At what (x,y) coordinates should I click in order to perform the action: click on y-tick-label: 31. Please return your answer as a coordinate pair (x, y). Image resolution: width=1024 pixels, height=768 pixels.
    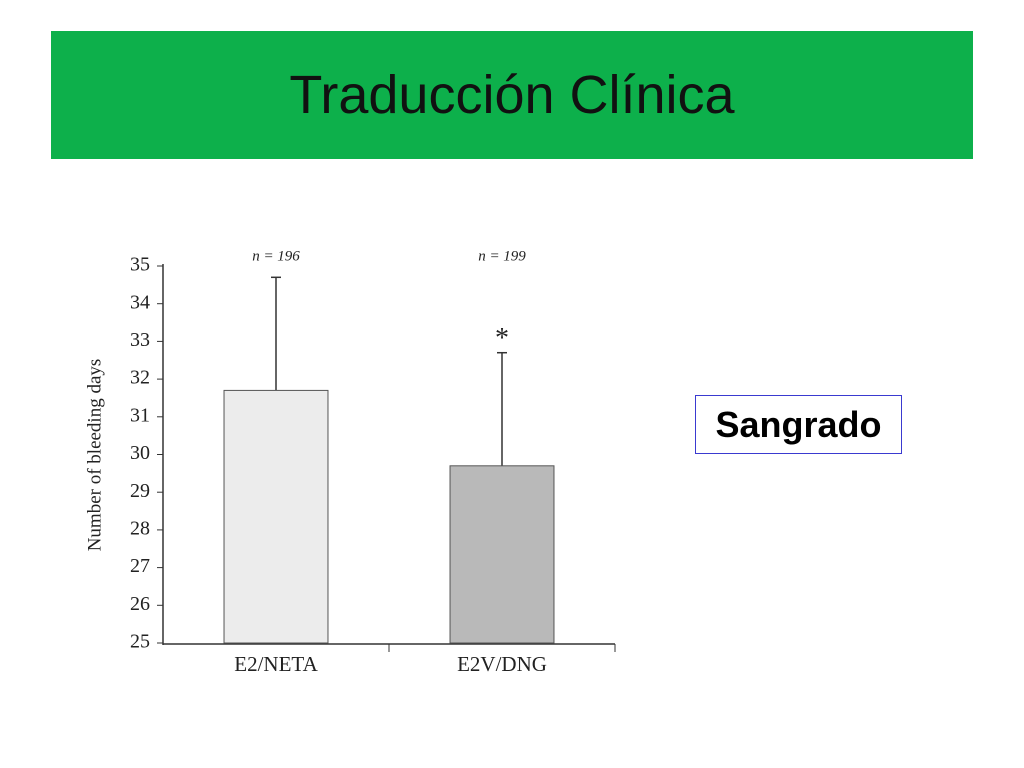
    Looking at the image, I should click on (140, 415).